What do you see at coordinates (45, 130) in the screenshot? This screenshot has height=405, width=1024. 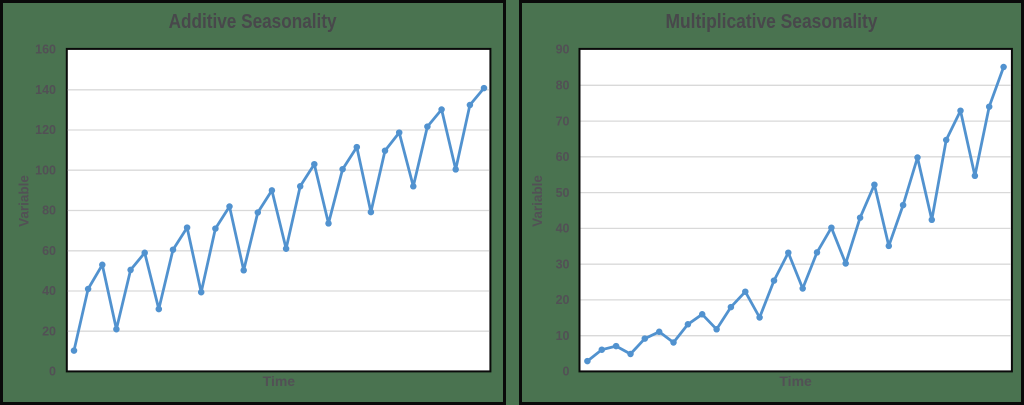 I see `svg-text: 120` at bounding box center [45, 130].